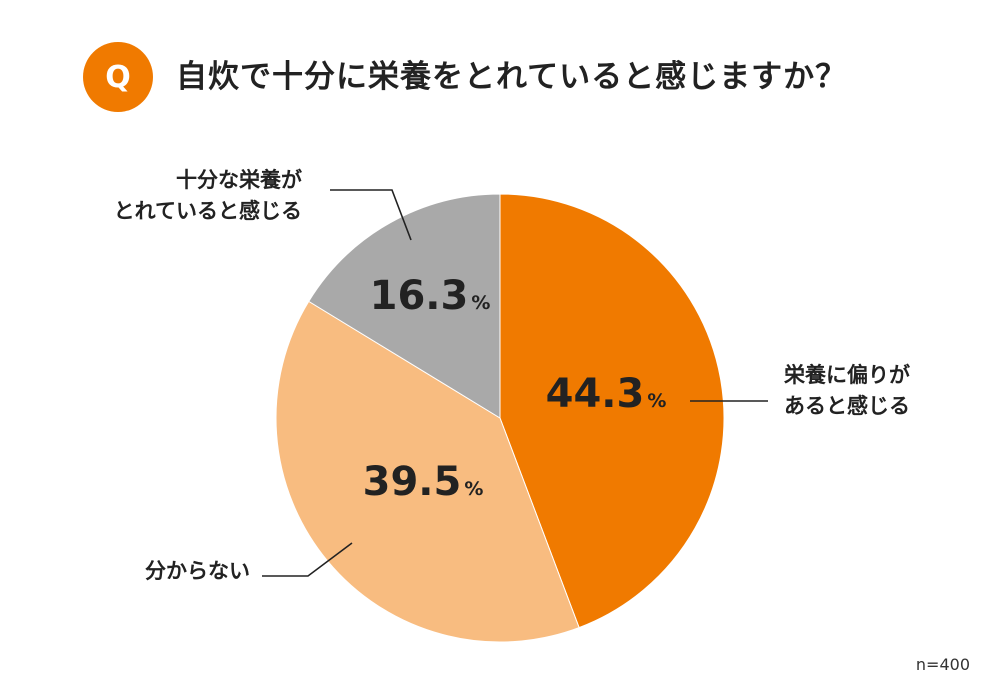 The width and height of the screenshot is (1000, 700). Describe the element at coordinates (846, 390) in the screenshot. I see `slice-category-label-1: 栄養に偏りがあると感じる` at that location.